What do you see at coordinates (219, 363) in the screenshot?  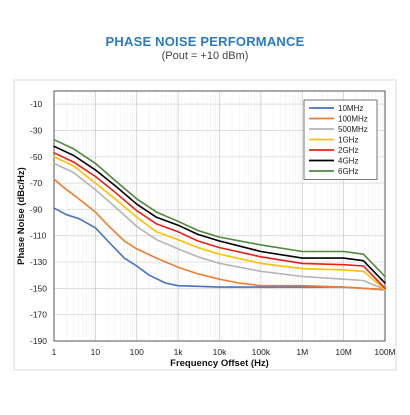 I see `x-axis-label: Frequency Offset (Hz)` at bounding box center [219, 363].